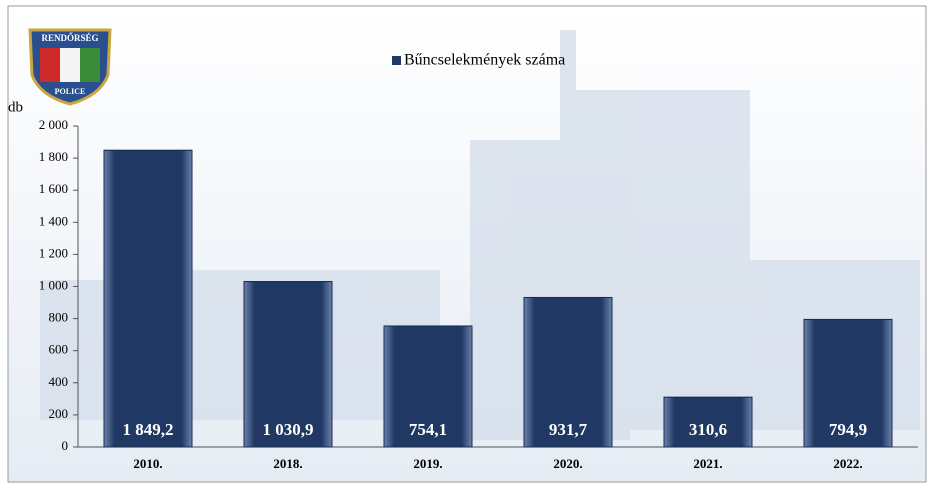 The image size is (930, 489). I want to click on y-tick-label: 1 600, so click(53, 188).